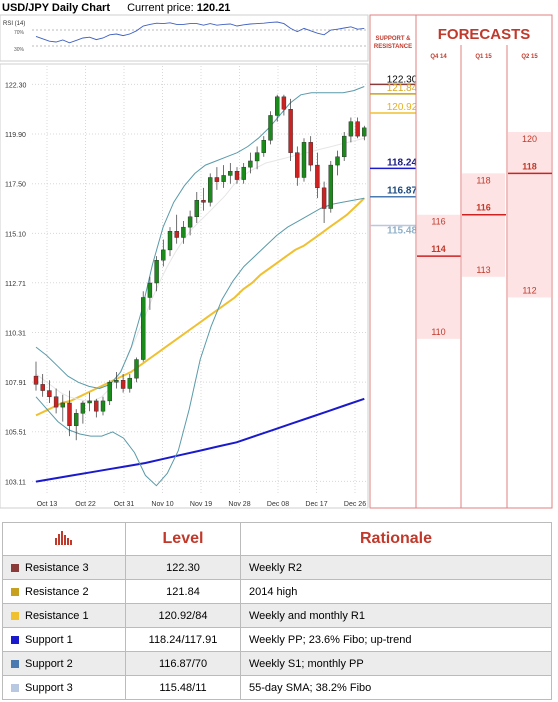 This screenshot has width=558, height=702. What do you see at coordinates (49, 639) in the screenshot?
I see `row-name: Support 1` at bounding box center [49, 639].